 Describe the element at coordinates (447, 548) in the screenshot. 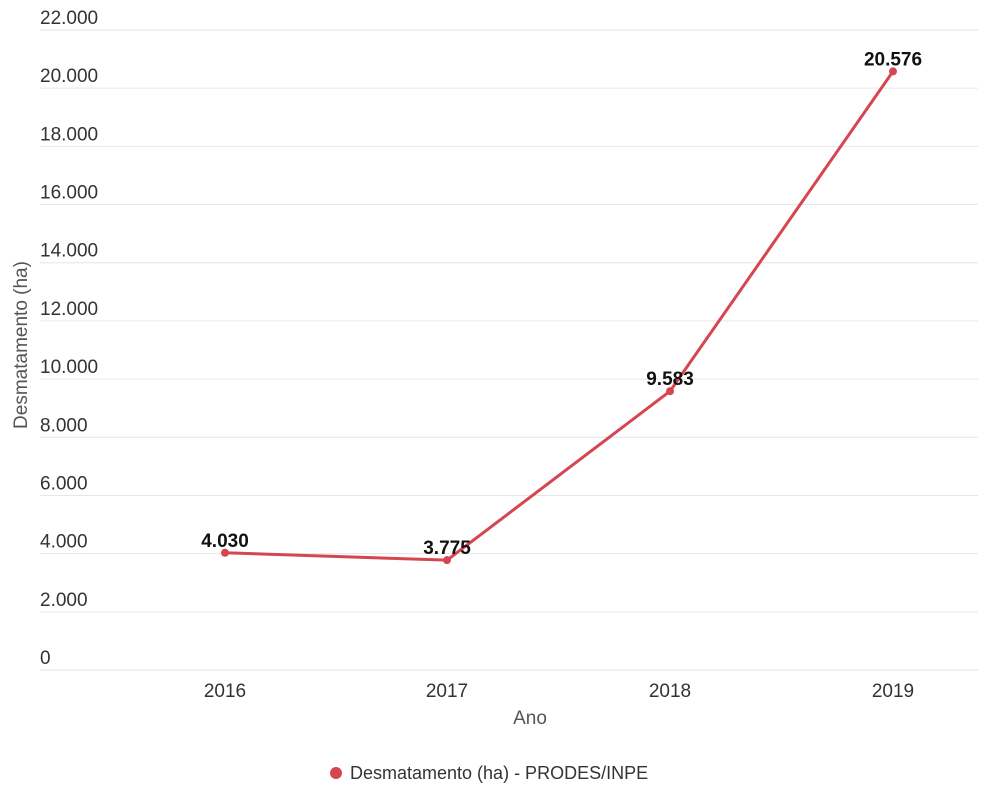

I see `data-label: 3.775` at that location.